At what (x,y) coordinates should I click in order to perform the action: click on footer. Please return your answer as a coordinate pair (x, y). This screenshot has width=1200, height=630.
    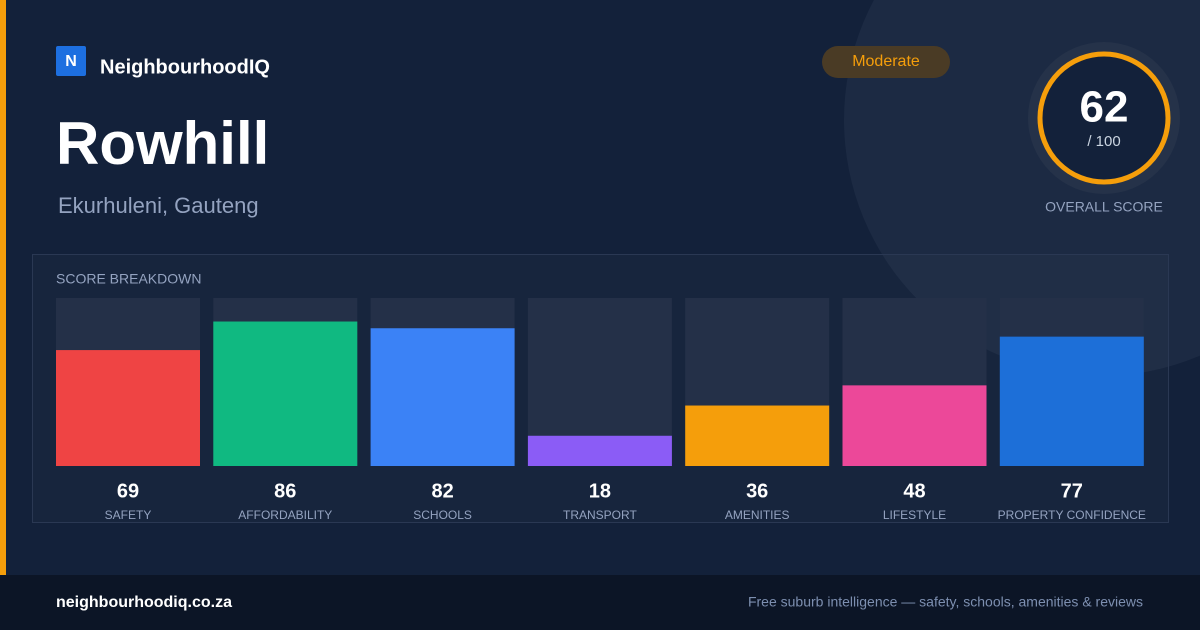
    Looking at the image, I should click on (600, 602).